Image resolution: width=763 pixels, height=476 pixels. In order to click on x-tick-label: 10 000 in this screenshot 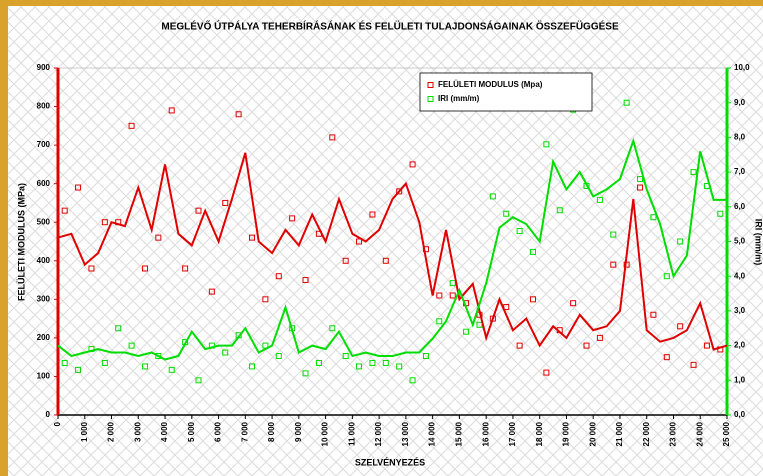, I will do `click(325, 433)`.